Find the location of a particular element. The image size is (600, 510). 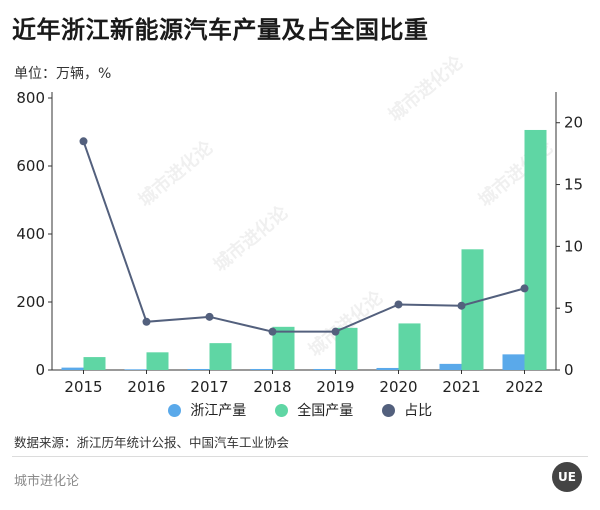

x-axis-tick-label: 2021 is located at coordinates (461, 387).